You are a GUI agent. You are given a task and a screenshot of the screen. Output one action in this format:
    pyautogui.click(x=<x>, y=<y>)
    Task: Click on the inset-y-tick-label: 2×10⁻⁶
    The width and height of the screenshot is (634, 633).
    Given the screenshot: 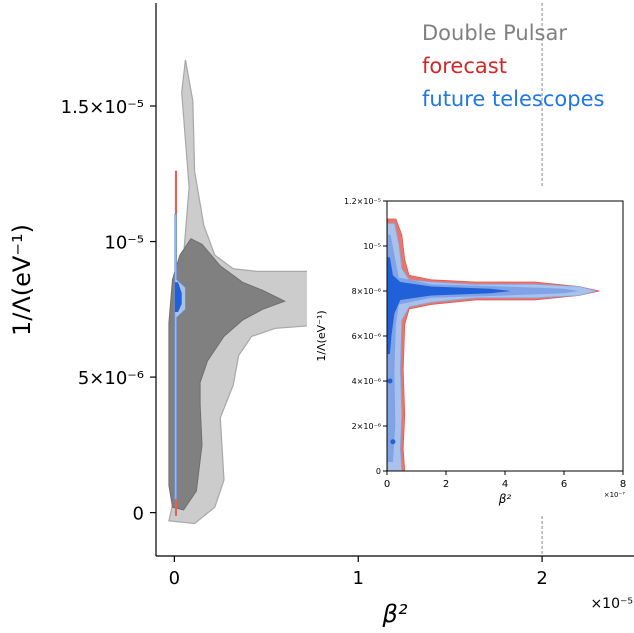 What is the action you would take?
    pyautogui.click(x=366, y=426)
    